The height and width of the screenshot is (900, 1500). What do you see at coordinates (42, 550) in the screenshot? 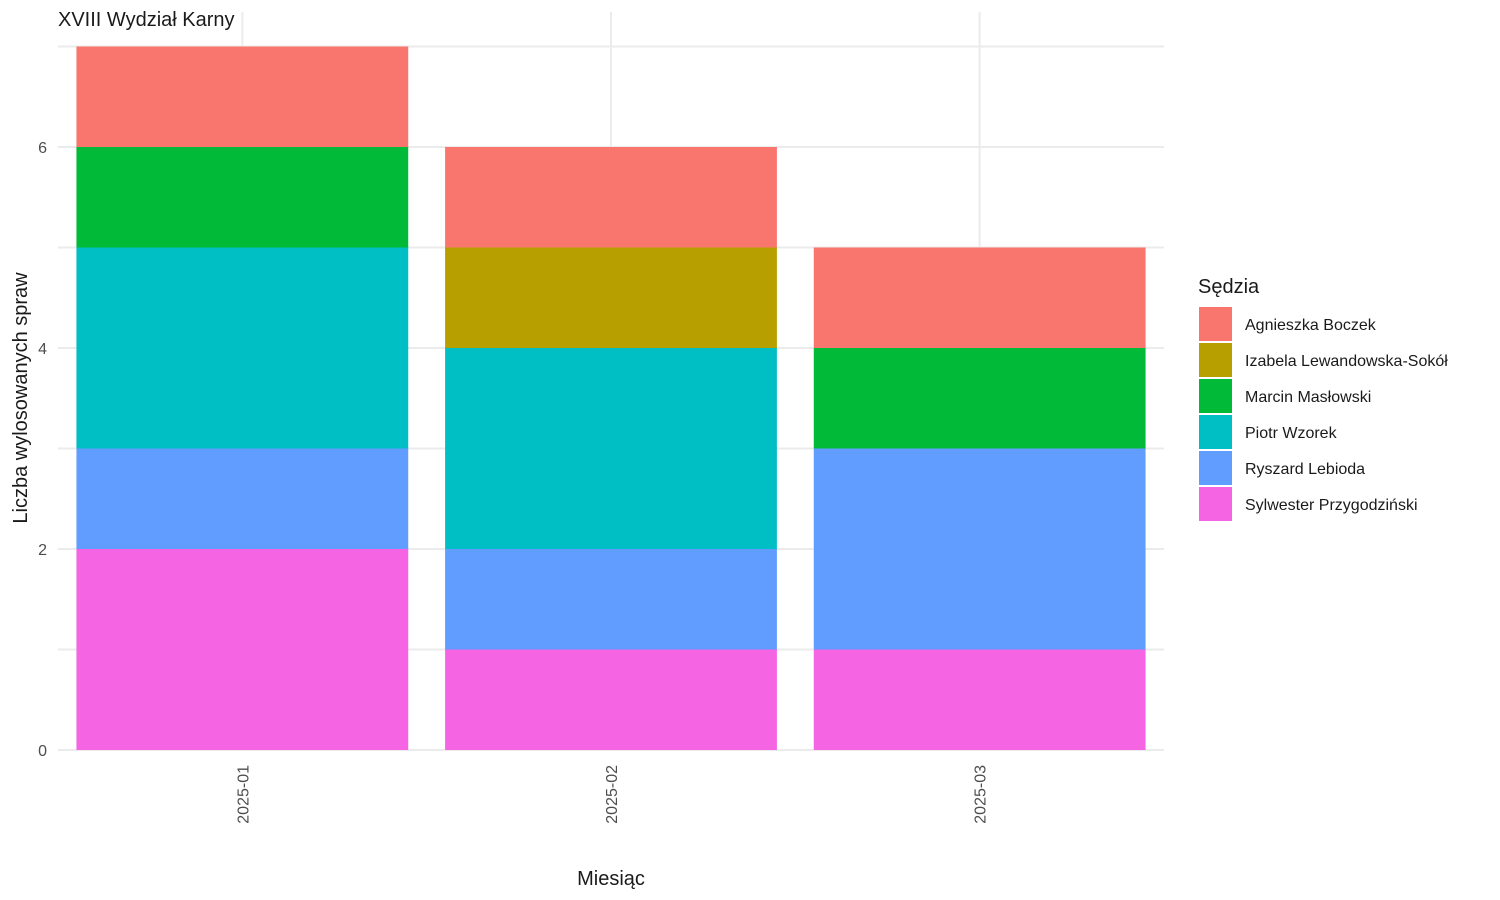
I see `y-tick-label: 2` at bounding box center [42, 550].